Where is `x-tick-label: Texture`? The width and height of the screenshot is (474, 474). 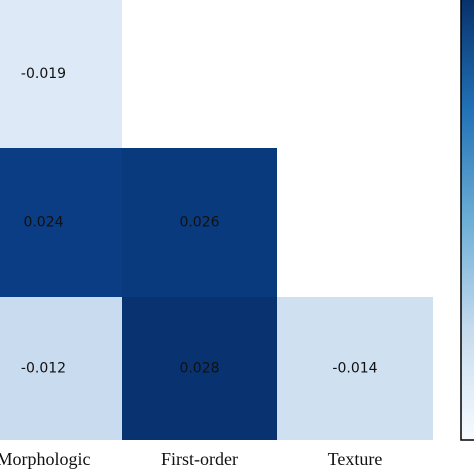
x-tick-label: Texture is located at coordinates (355, 459).